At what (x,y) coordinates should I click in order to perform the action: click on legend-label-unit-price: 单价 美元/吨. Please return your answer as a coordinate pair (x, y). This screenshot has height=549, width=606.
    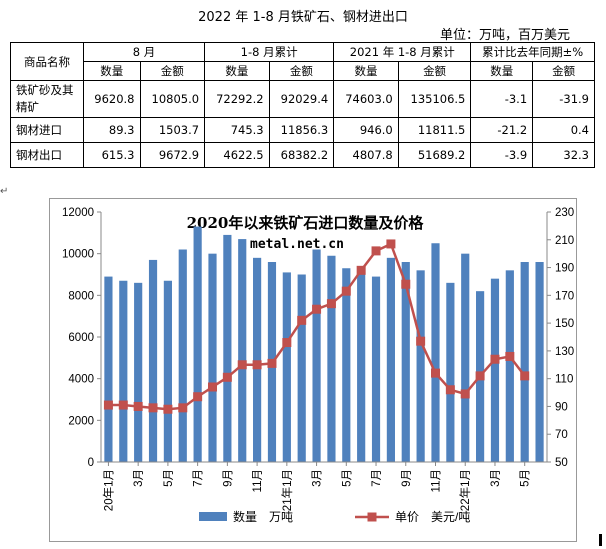
    Looking at the image, I should click on (432, 517).